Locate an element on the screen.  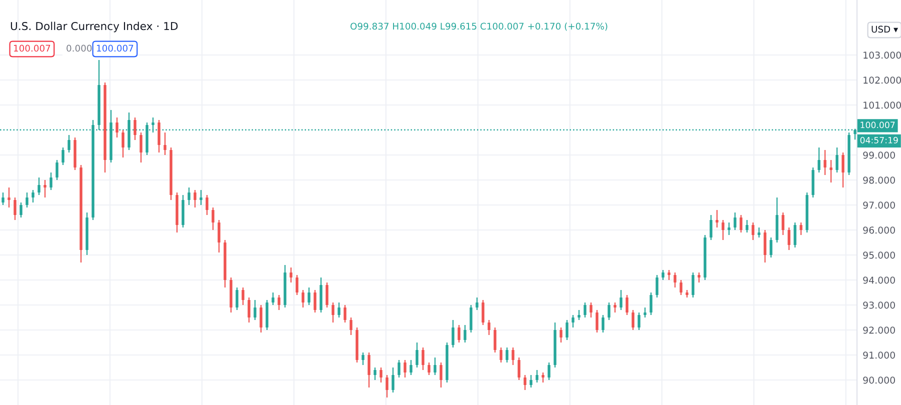
y-tick-label: 102.000 is located at coordinates (882, 80).